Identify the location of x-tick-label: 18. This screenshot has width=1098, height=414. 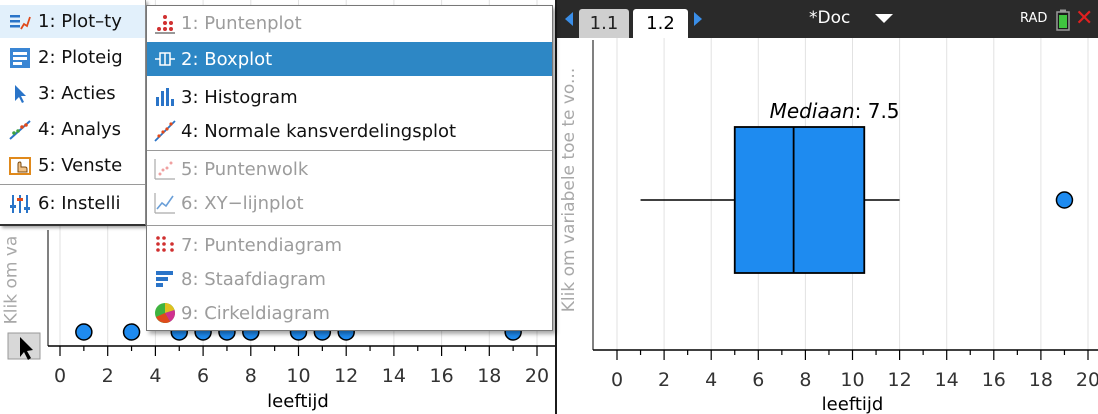
(1041, 380).